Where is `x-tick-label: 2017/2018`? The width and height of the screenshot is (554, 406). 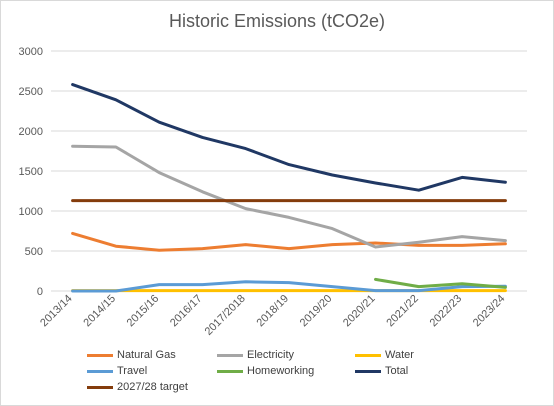
x-tick-label: 2017/2018 is located at coordinates (225, 315).